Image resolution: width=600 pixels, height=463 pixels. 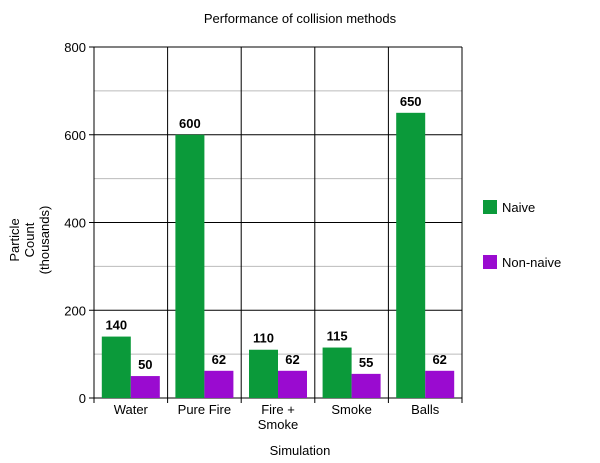 What do you see at coordinates (116, 325) in the screenshot?
I see `data-label: 140` at bounding box center [116, 325].